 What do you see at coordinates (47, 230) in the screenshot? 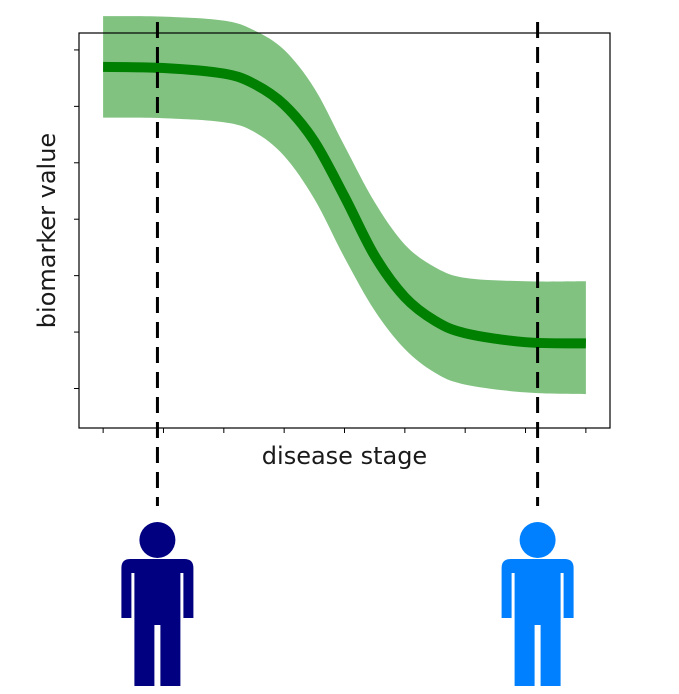
I see `y-axis-label: biomarker value` at bounding box center [47, 230].